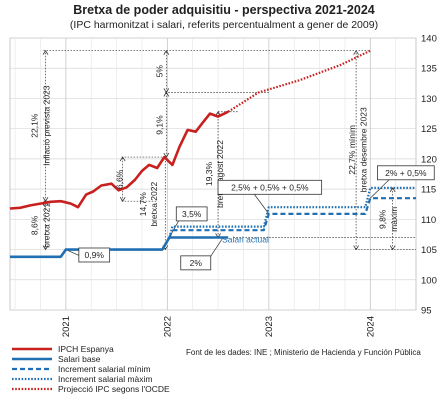  What do you see at coordinates (220, 174) in the screenshot?
I see `annotation-vertical: bretxa agost 2022` at bounding box center [220, 174].